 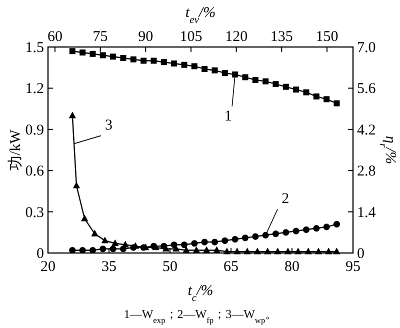 What do you see at coordinates (366, 48) in the screenshot?
I see `y2-tick-label: 7.0` at bounding box center [366, 48].